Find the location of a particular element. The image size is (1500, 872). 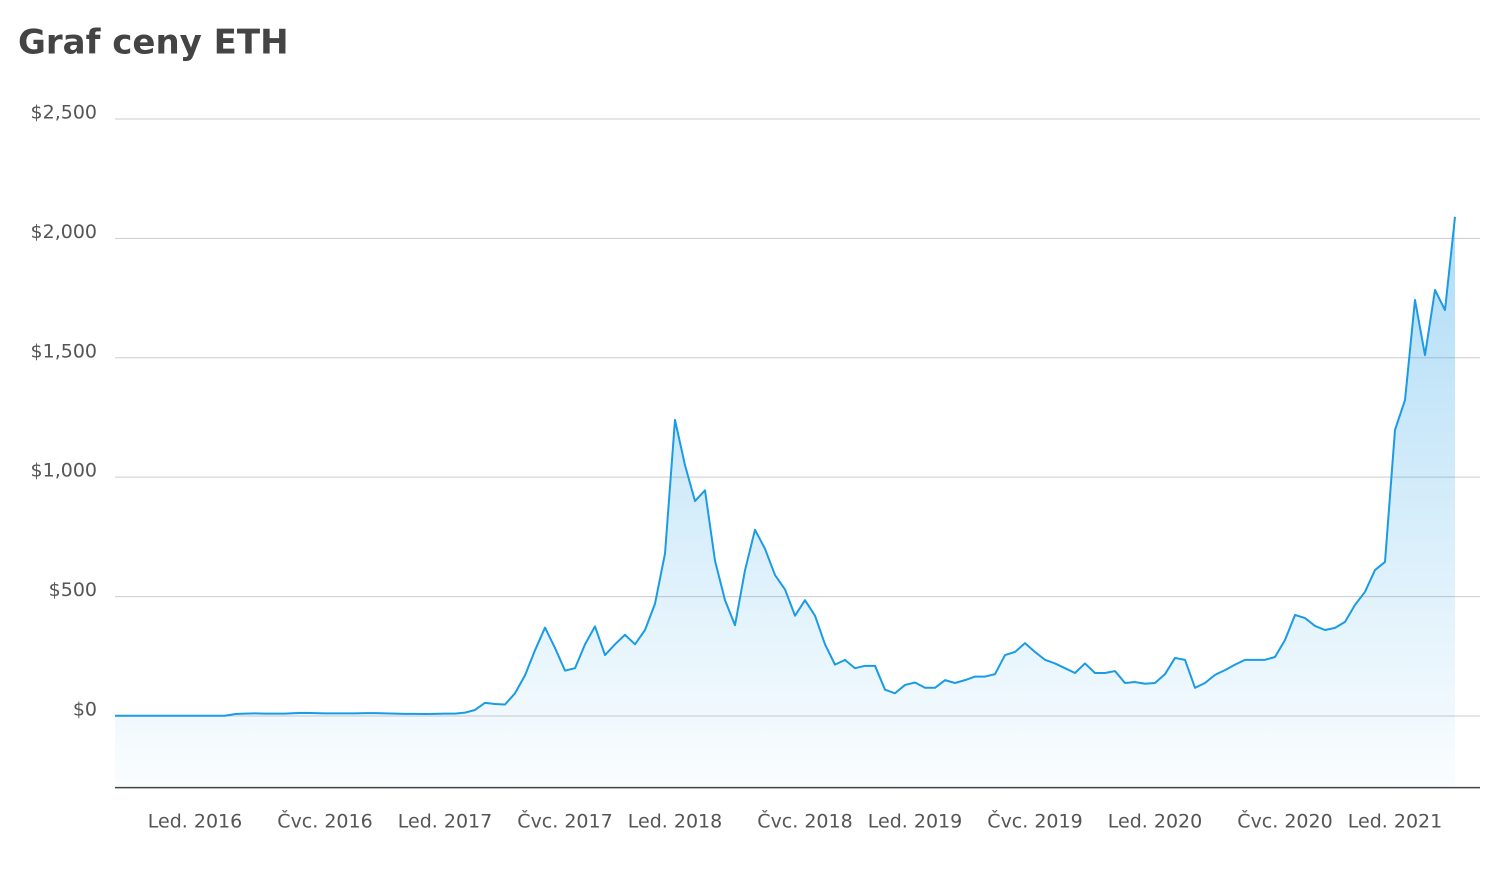

y-tick-label: $0 is located at coordinates (85, 709).